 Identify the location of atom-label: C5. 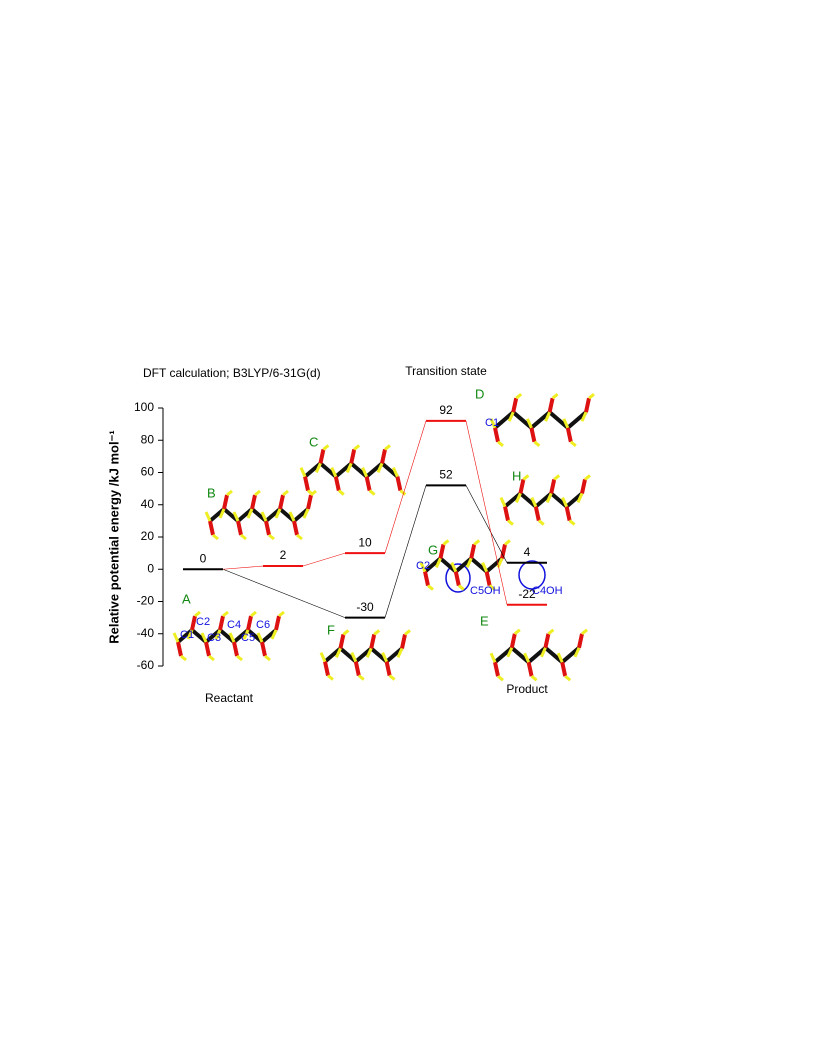
(248, 638).